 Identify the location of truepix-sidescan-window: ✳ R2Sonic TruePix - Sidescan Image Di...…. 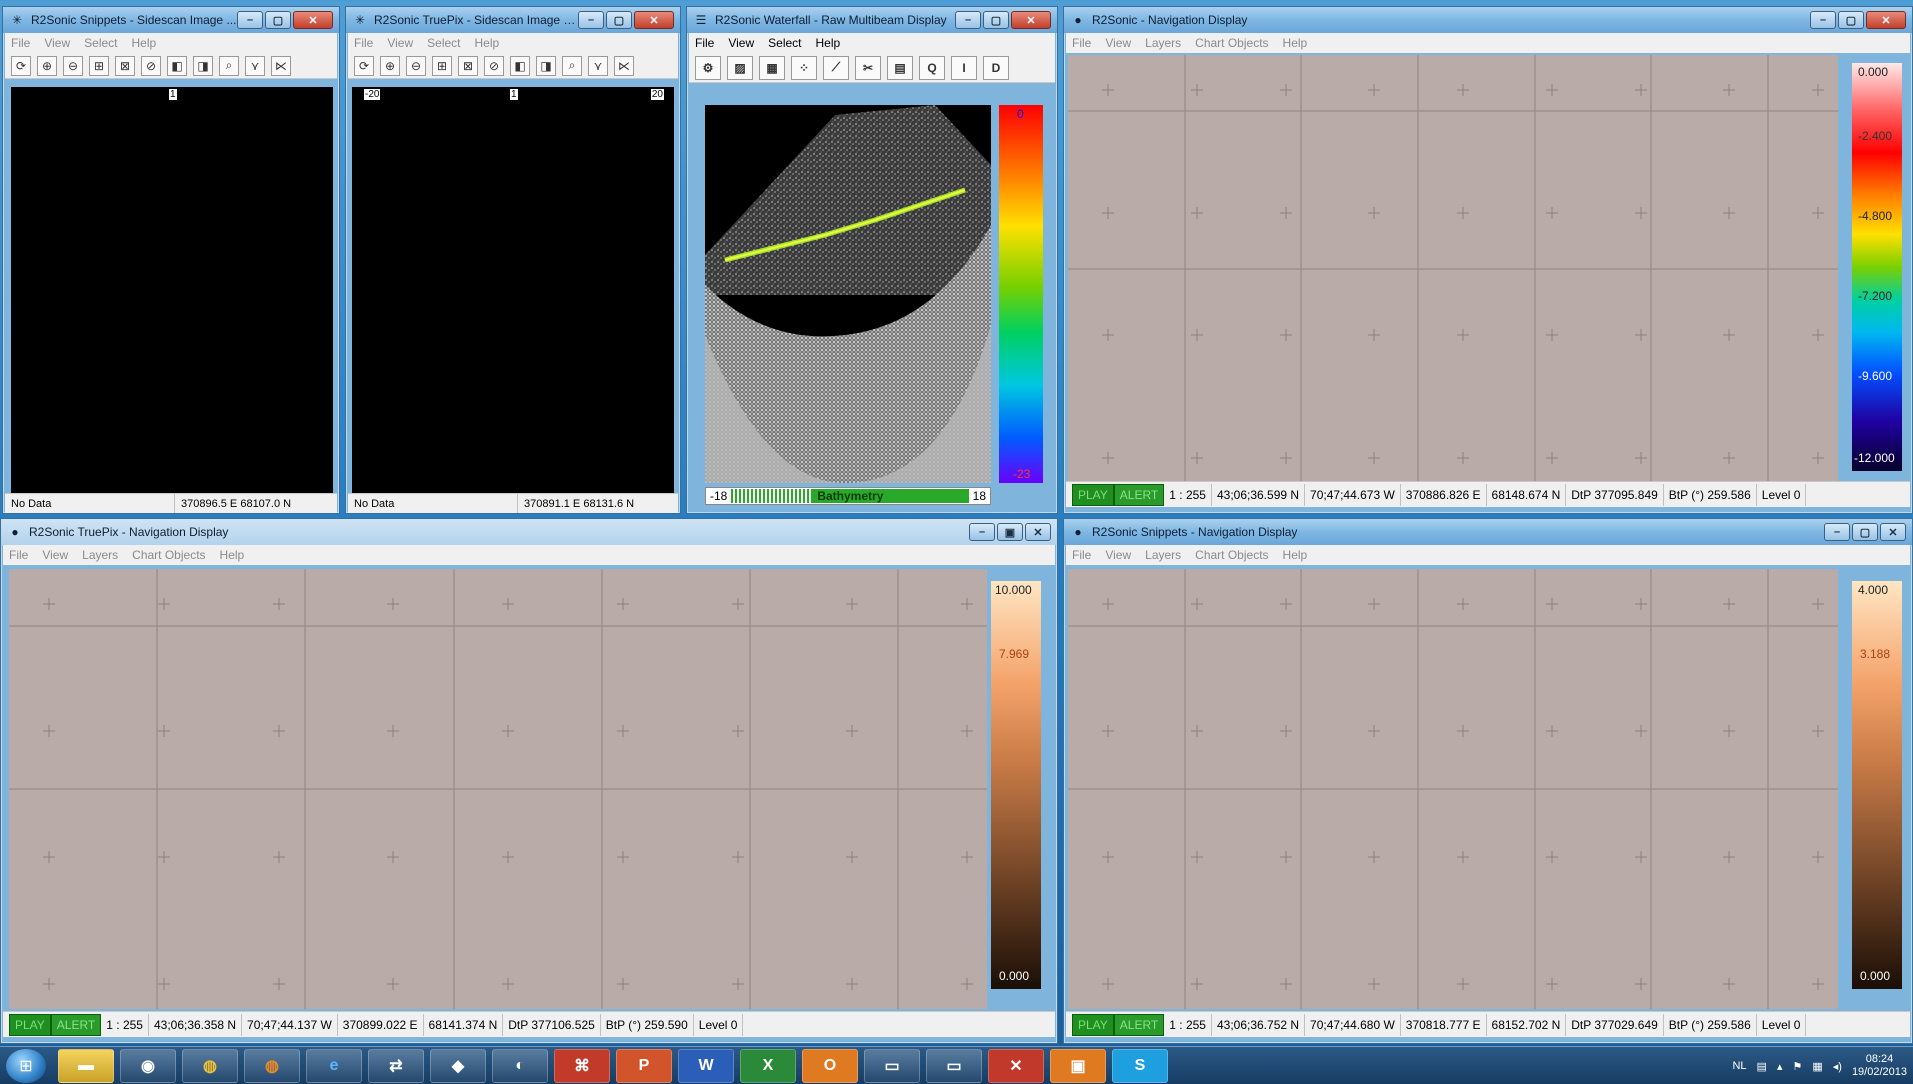
(513, 260).